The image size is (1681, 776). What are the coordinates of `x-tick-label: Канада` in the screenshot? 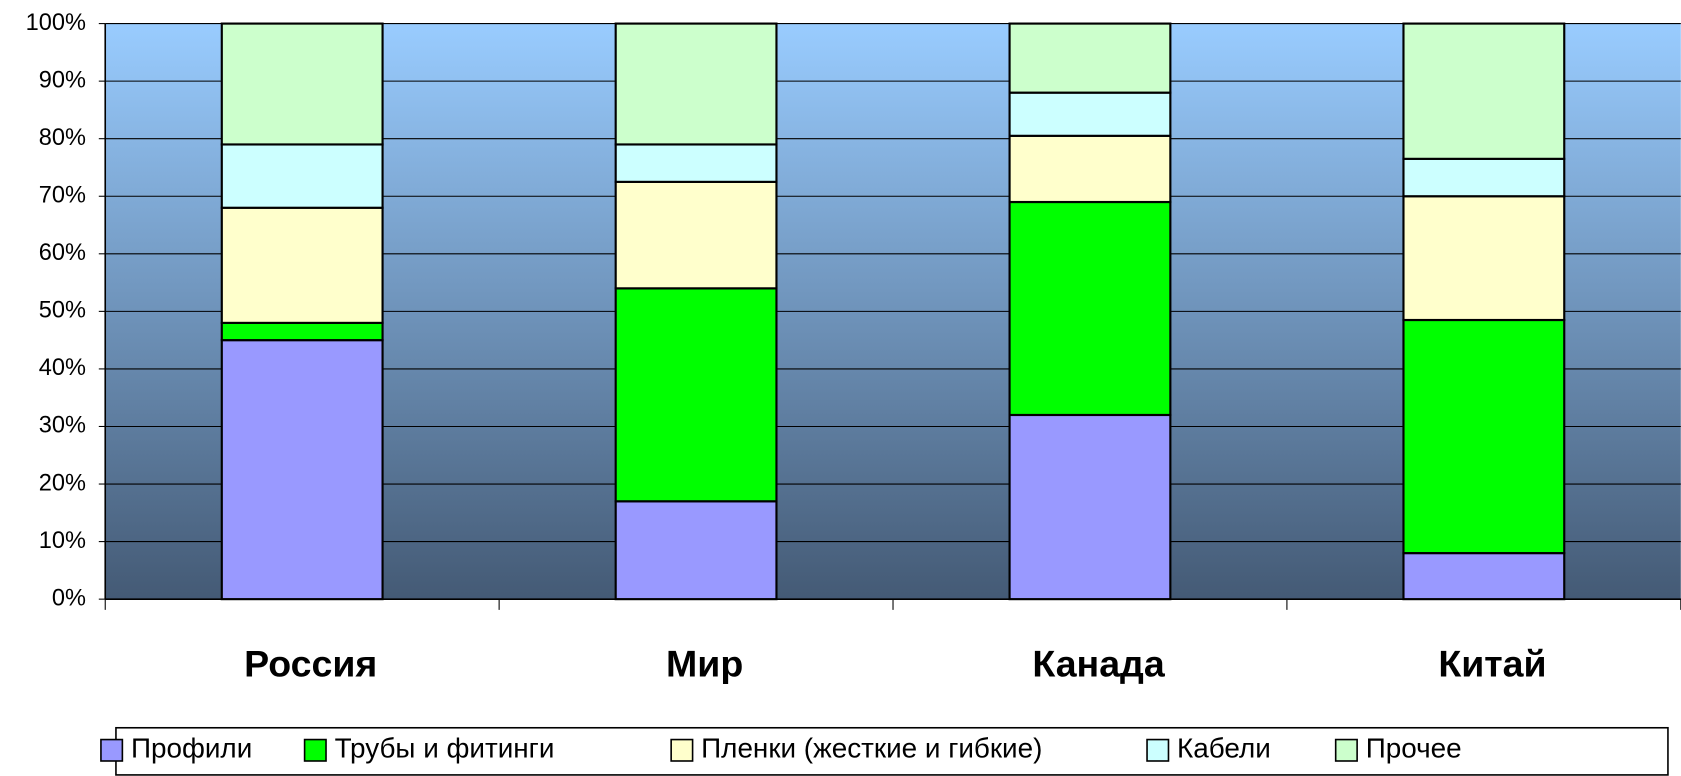 It's located at (1099, 664).